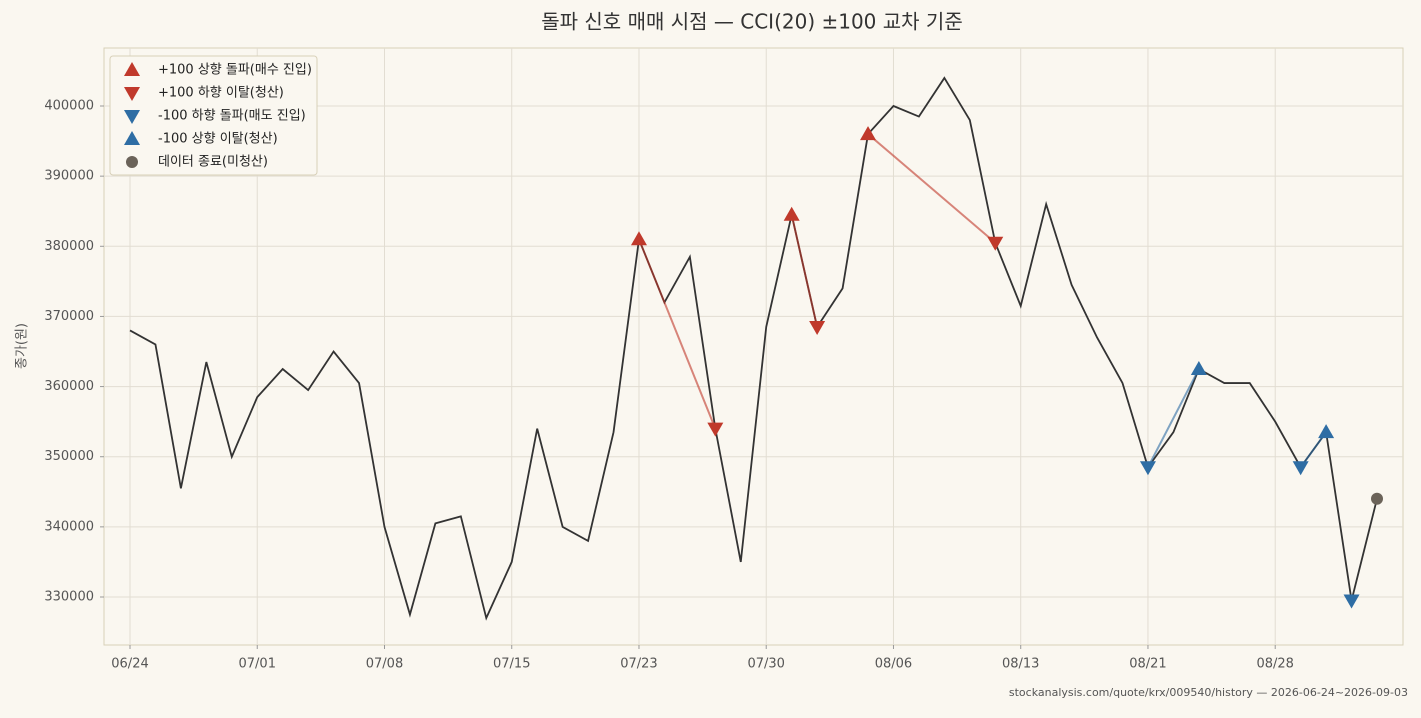  Describe the element at coordinates (69, 456) in the screenshot. I see `y-tick-label: 350000` at that location.